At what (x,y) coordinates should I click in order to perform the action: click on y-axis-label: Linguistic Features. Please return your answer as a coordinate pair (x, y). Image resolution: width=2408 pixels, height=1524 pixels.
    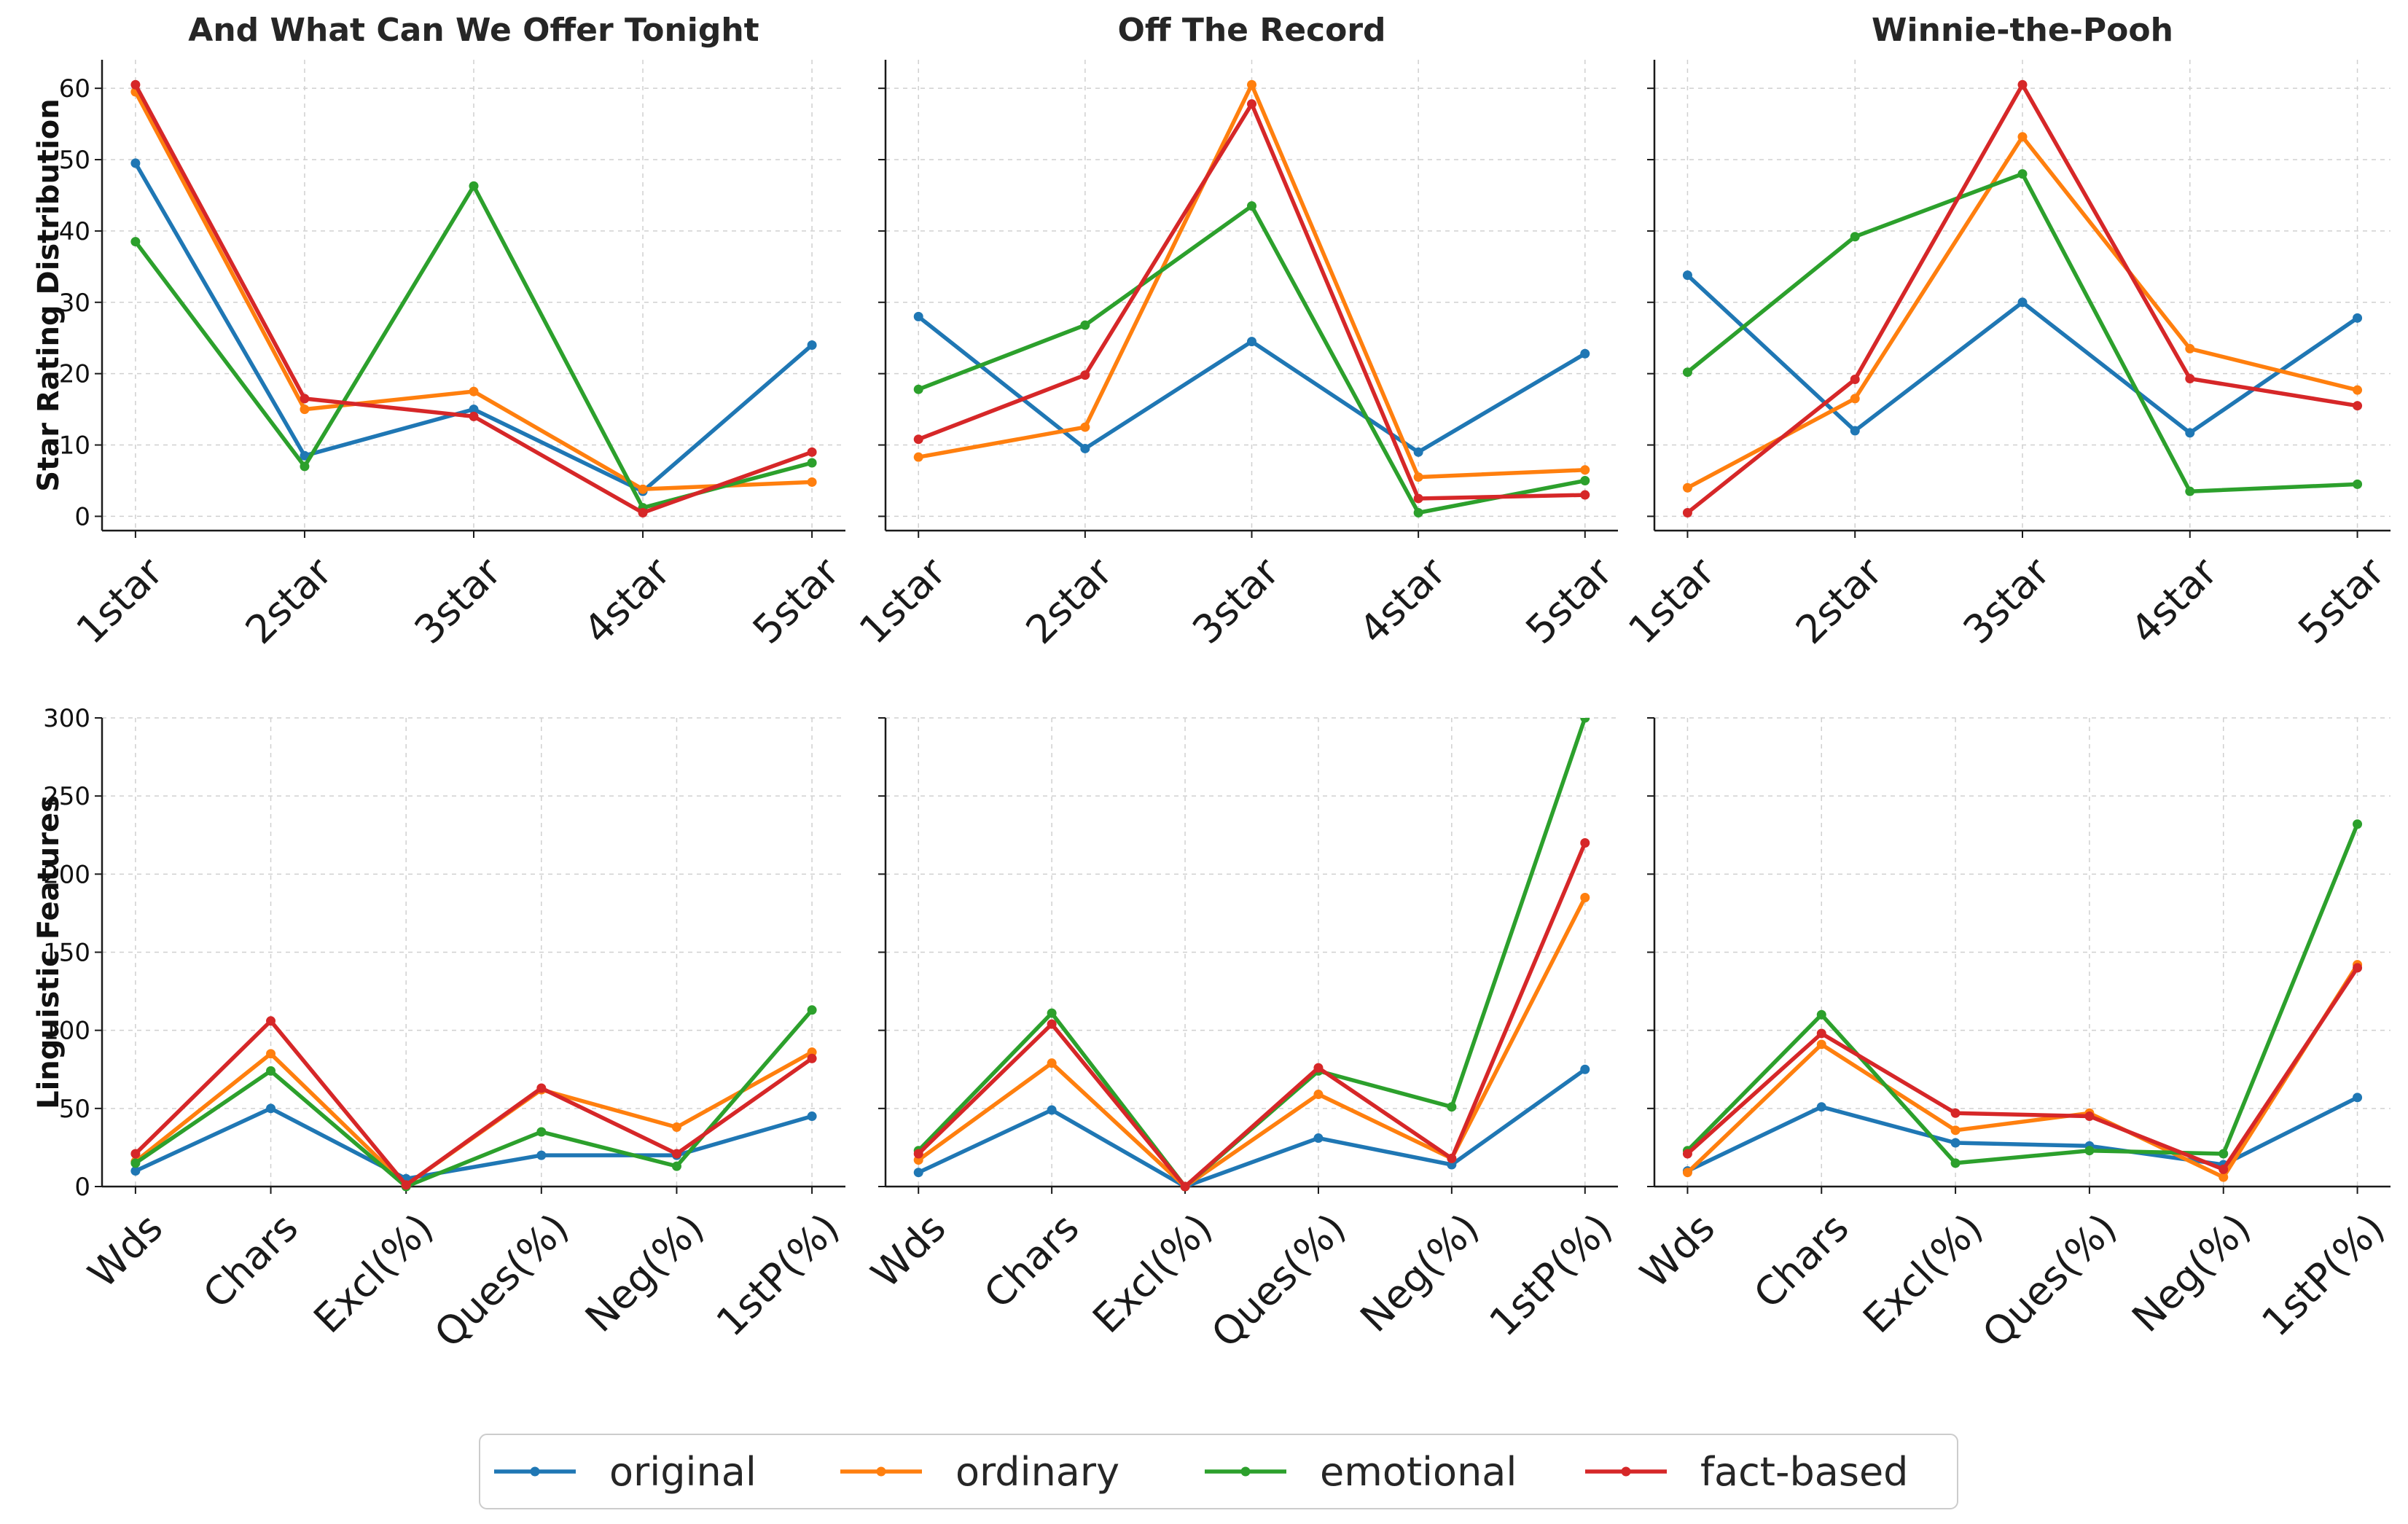
    Looking at the image, I should click on (49, 952).